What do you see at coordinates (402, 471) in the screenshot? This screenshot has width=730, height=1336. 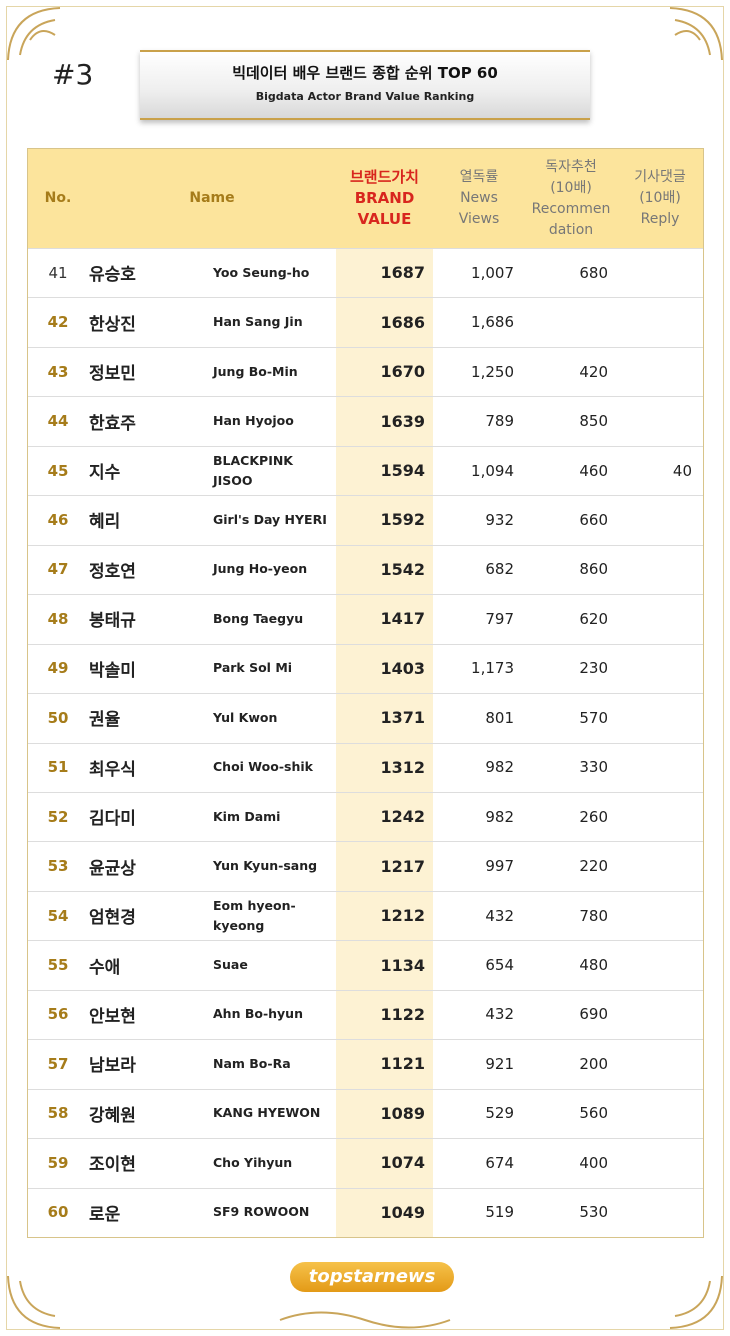 I see `brand-value: 1594` at bounding box center [402, 471].